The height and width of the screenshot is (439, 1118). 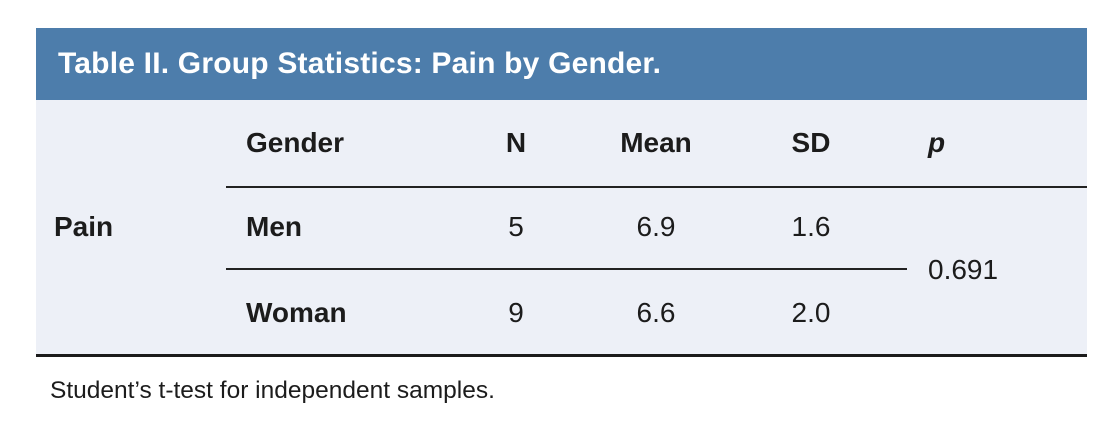 I want to click on cell-gender-men: Men, so click(x=274, y=226).